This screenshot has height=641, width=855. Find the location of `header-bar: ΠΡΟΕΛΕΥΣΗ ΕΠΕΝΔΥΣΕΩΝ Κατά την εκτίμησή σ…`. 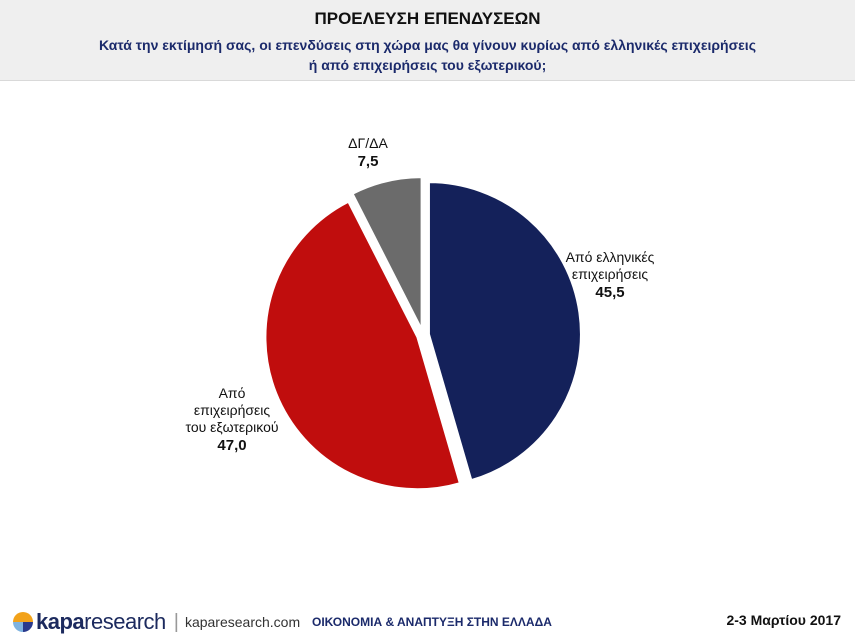

header-bar: ΠΡΟΕΛΕΥΣΗ ΕΠΕΝΔΥΣΕΩΝ Κατά την εκτίμησή σ… is located at coordinates (427, 40).